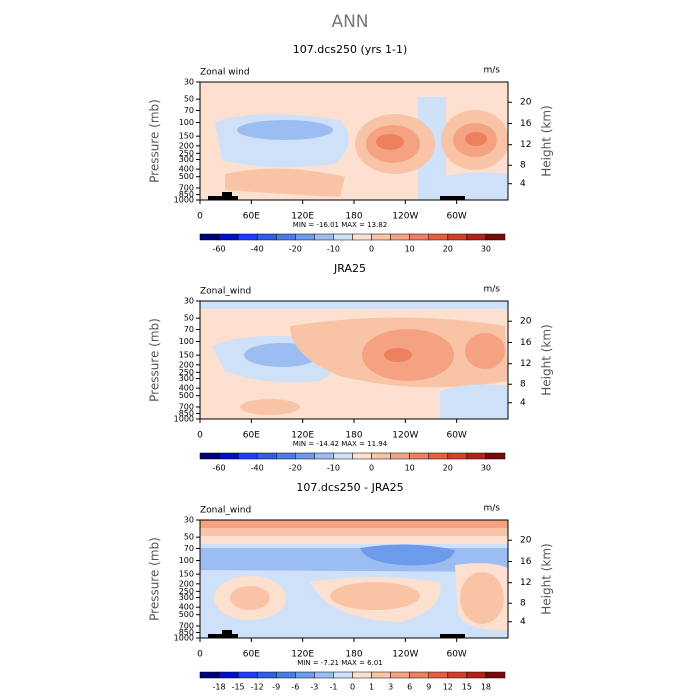 This screenshot has height=700, width=700. What do you see at coordinates (225, 73) in the screenshot?
I see `left-label: Zonal wind` at bounding box center [225, 73].